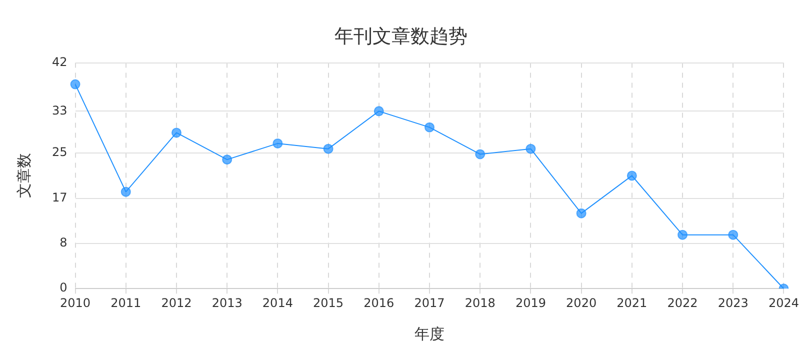 Image resolution: width=810 pixels, height=360 pixels. Describe the element at coordinates (733, 303) in the screenshot. I see `x-tick-label: 2023` at that location.